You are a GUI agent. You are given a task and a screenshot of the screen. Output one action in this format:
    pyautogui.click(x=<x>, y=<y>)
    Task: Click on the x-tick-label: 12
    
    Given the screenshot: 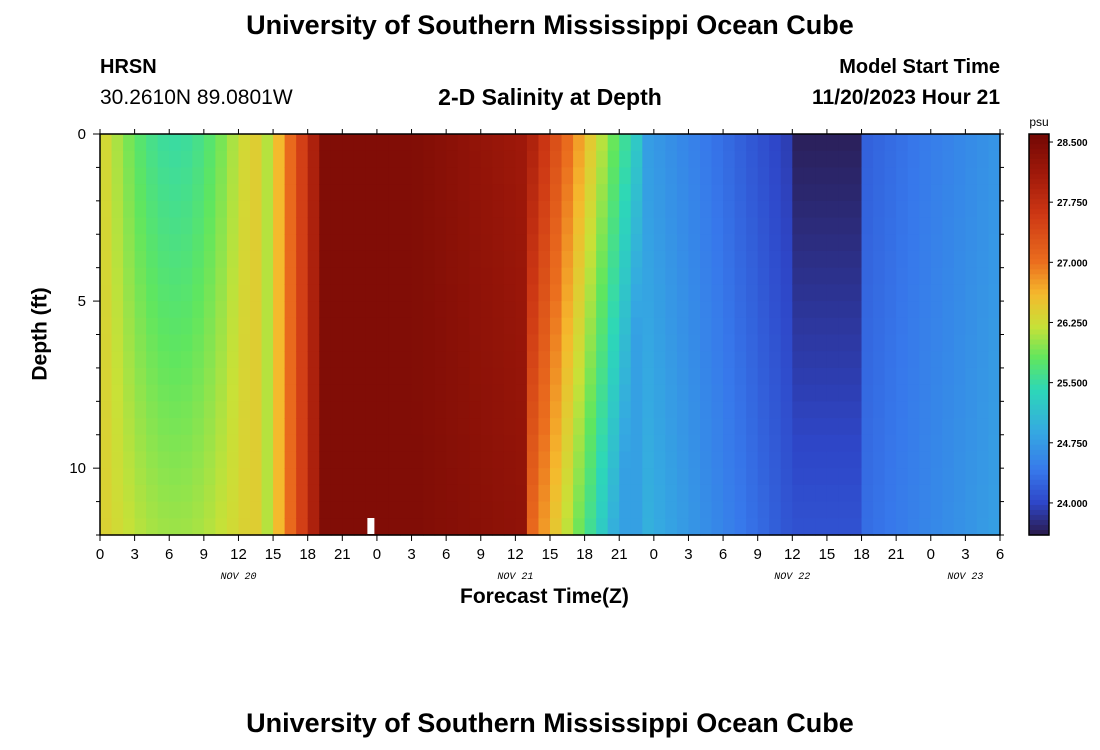 What is the action you would take?
    pyautogui.click(x=515, y=554)
    